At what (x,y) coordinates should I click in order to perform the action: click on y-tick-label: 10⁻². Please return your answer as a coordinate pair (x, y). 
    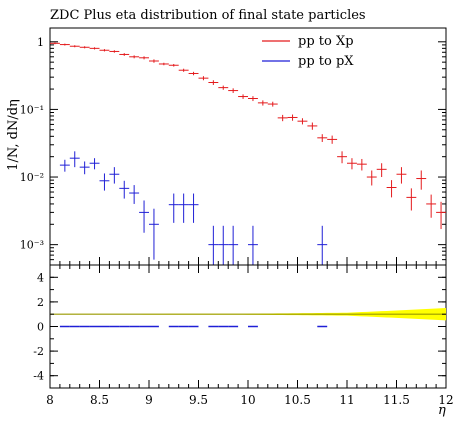
    Looking at the image, I should click on (32, 177).